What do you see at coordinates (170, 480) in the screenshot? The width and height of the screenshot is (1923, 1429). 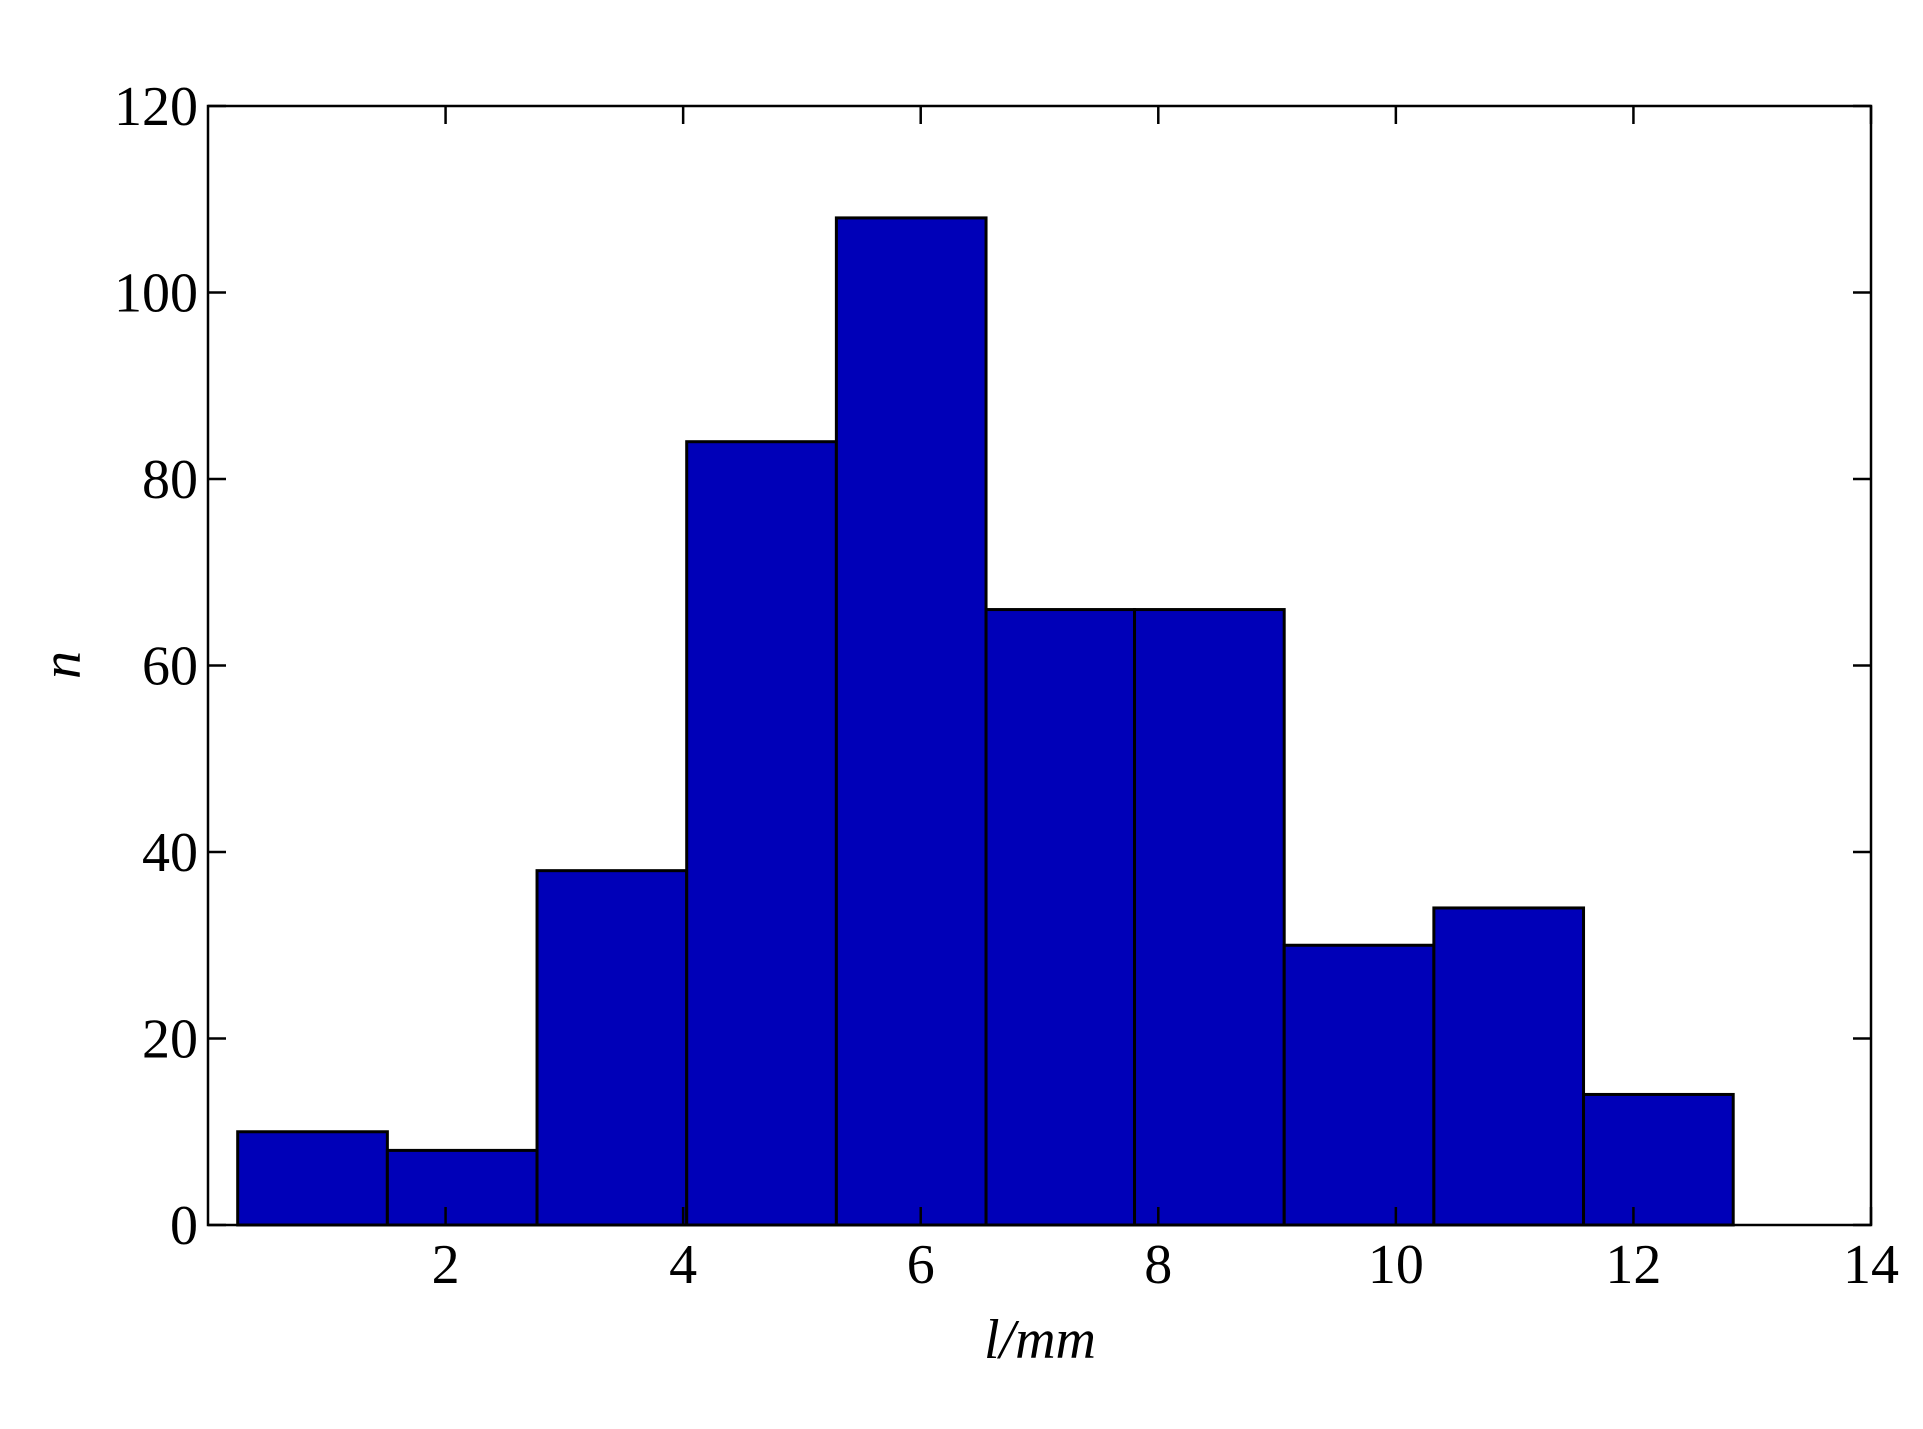 I see `y-tick-label: 80` at bounding box center [170, 480].